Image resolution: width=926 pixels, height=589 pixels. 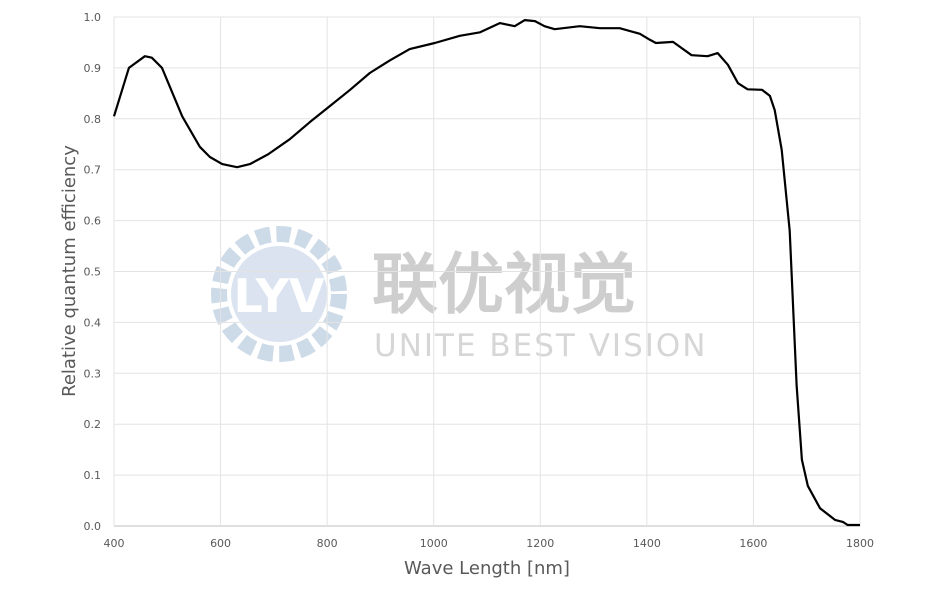 I want to click on y-tick-label: 0.6, so click(x=93, y=221).